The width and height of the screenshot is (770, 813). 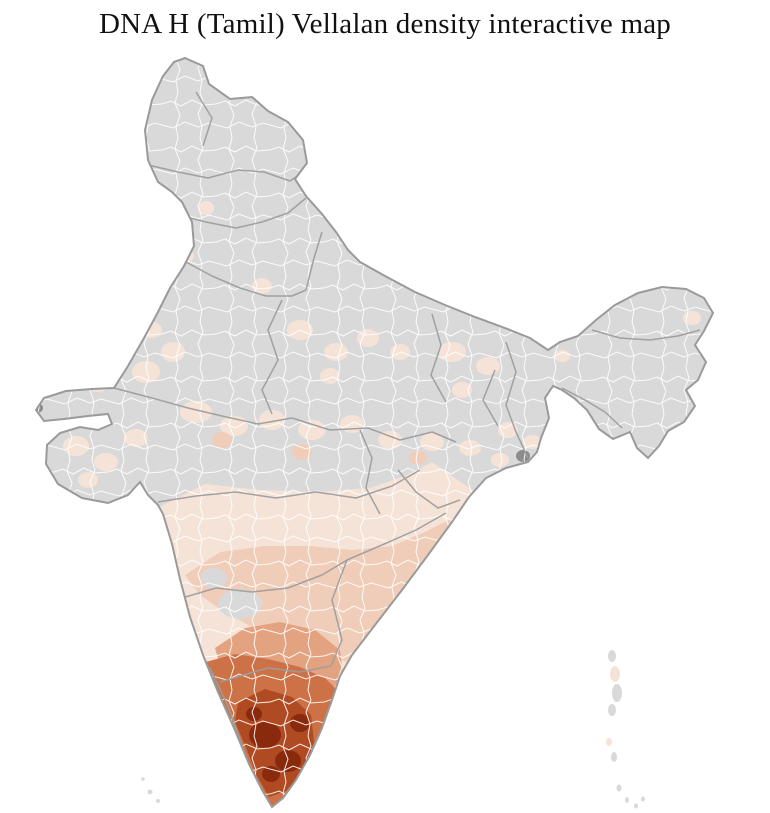 What do you see at coordinates (118, 348) in the screenshot?
I see `district-patch` at bounding box center [118, 348].